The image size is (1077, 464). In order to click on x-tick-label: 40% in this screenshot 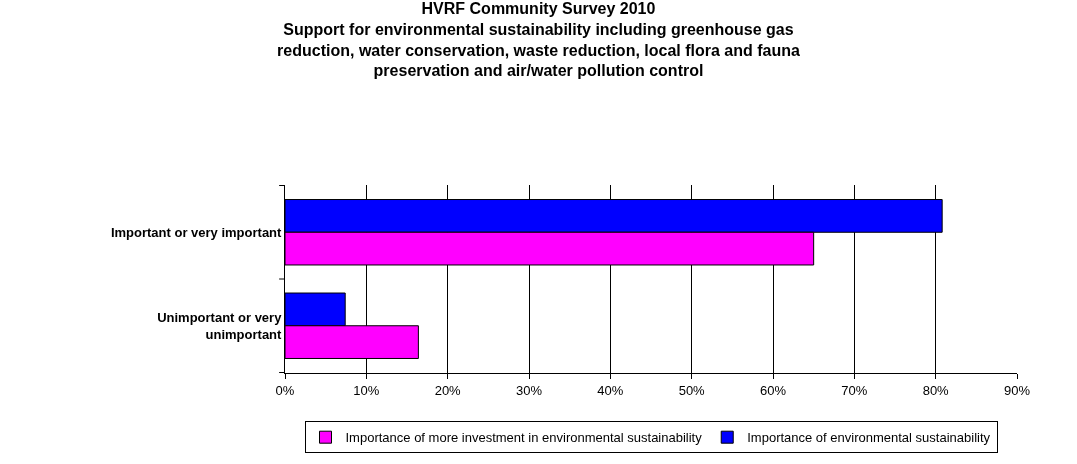, I will do `click(610, 390)`.